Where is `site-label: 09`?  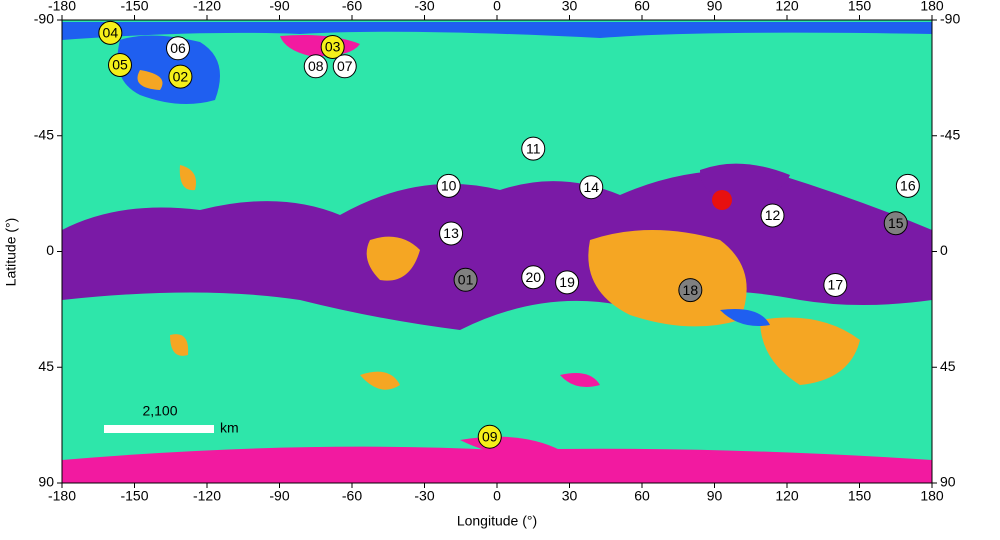
site-label: 09 is located at coordinates (490, 436).